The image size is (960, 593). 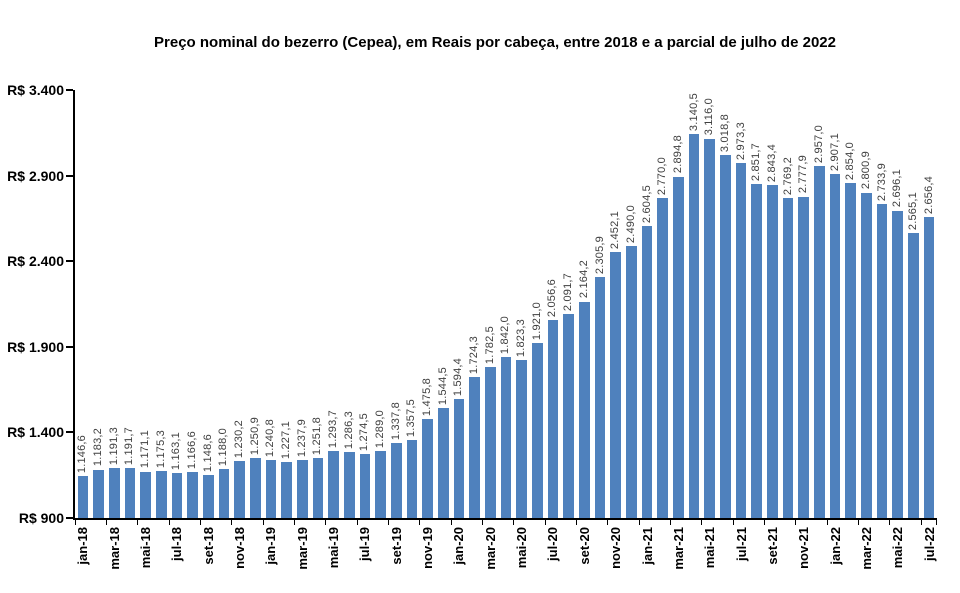 I want to click on x-axis-label-text: jan-21, so click(x=647, y=546).